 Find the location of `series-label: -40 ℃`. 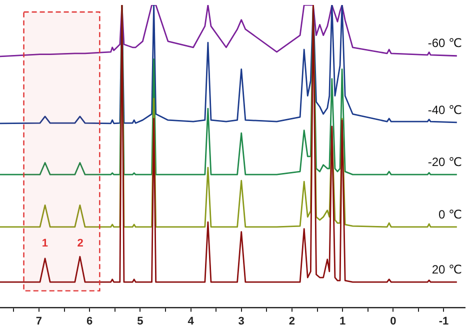

series-label: -40 ℃ is located at coordinates (445, 109).